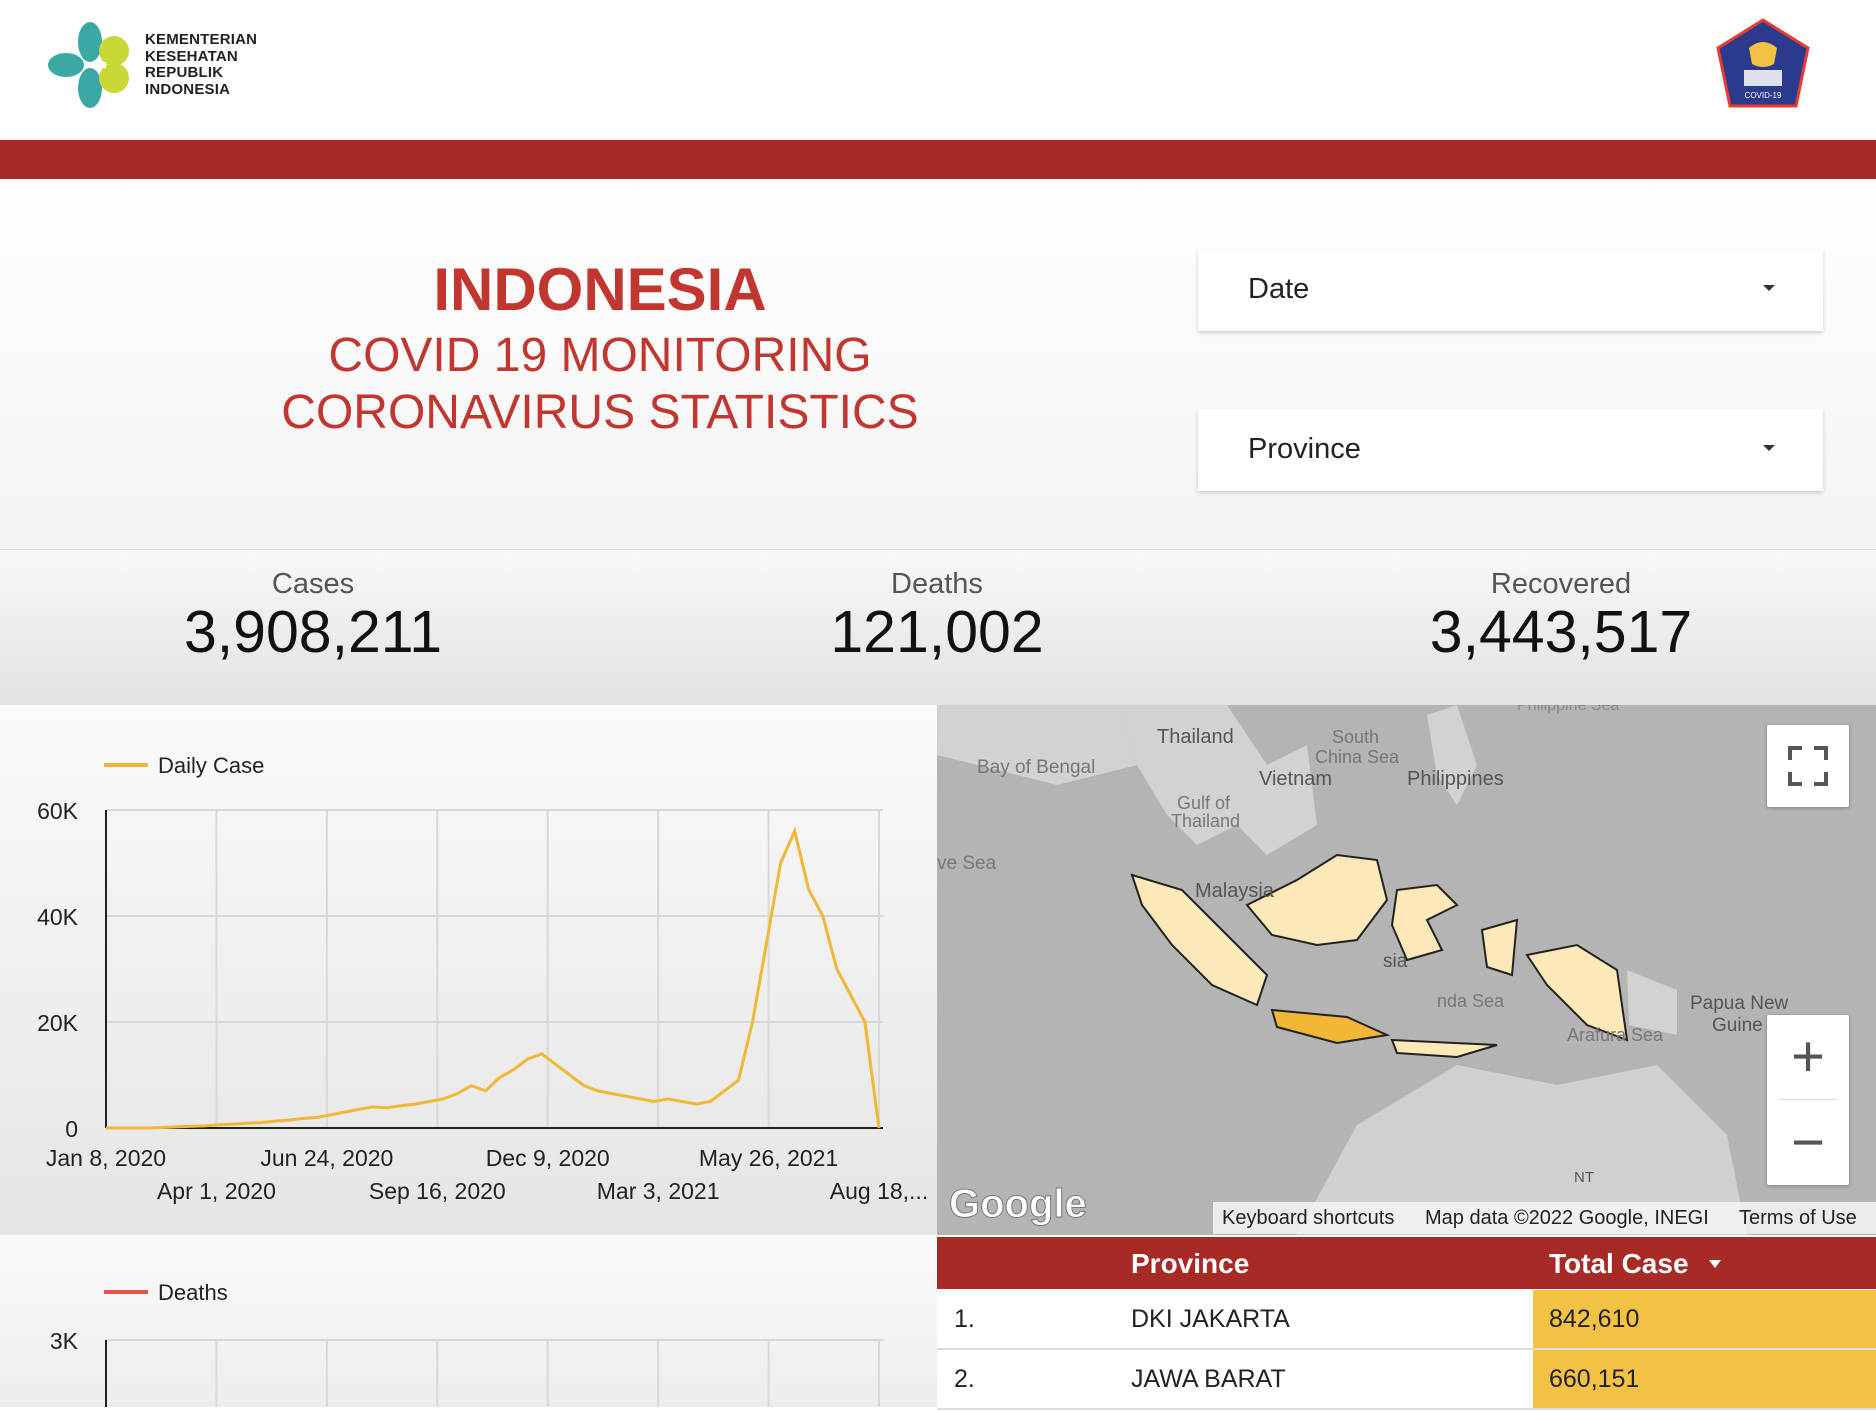 This screenshot has height=1412, width=1876. Describe the element at coordinates (1499, 947) in the screenshot. I see `maluku-region` at that location.